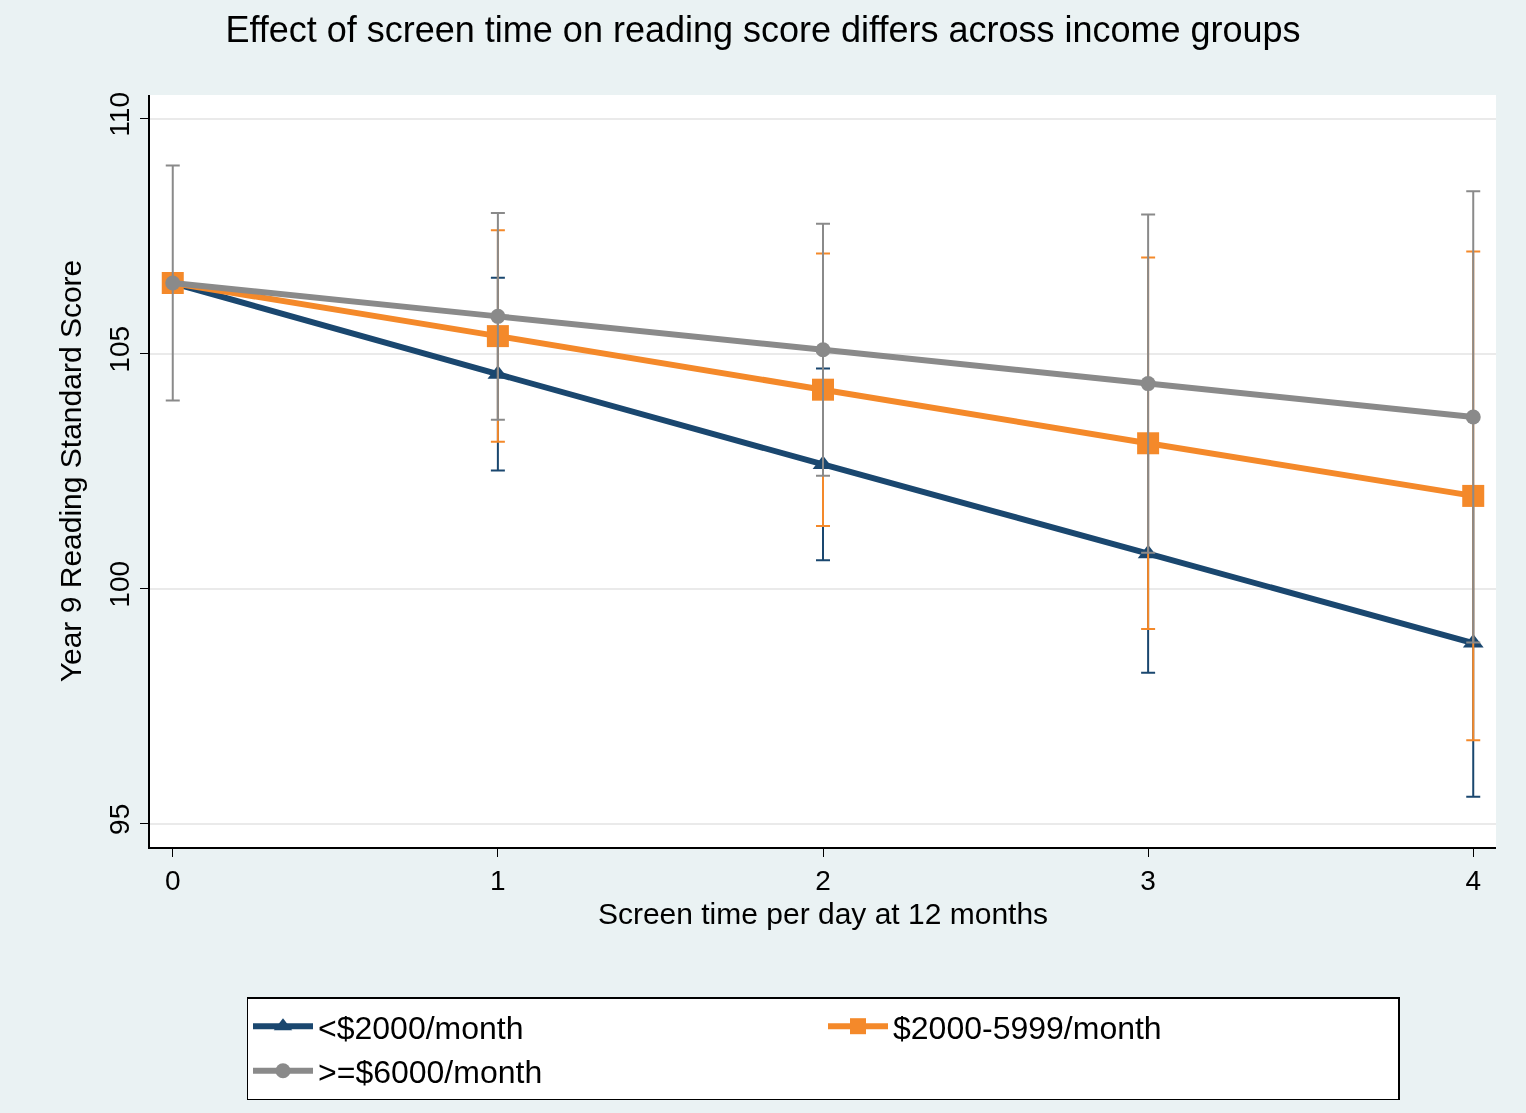  I want to click on x-tick-label: 3, so click(1148, 881).